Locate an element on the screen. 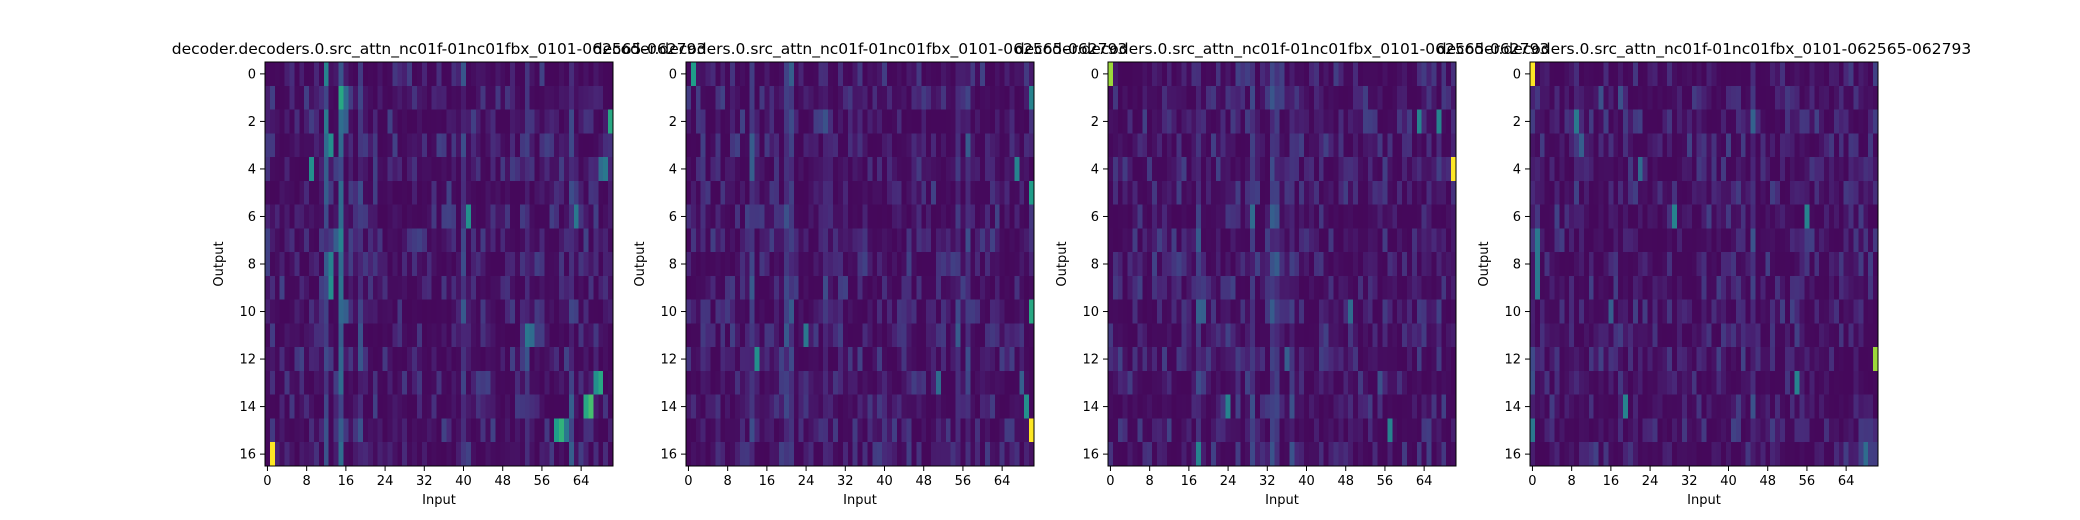 Image resolution: width=2080 pixels, height=520 pixels. x-tick-label: 24 is located at coordinates (1228, 481).